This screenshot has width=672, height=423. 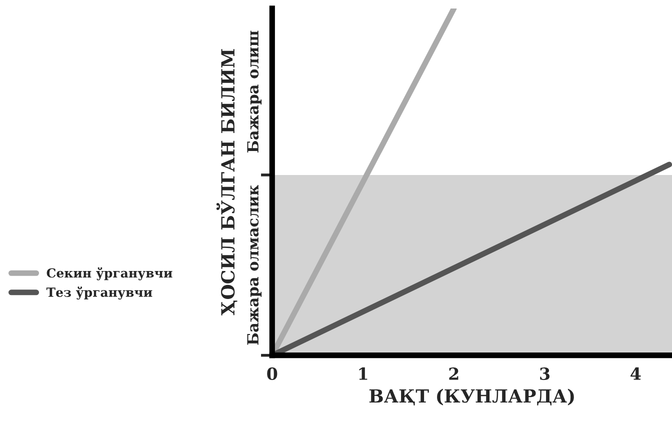 I want to click on x-tick-label: 4, so click(x=635, y=373).